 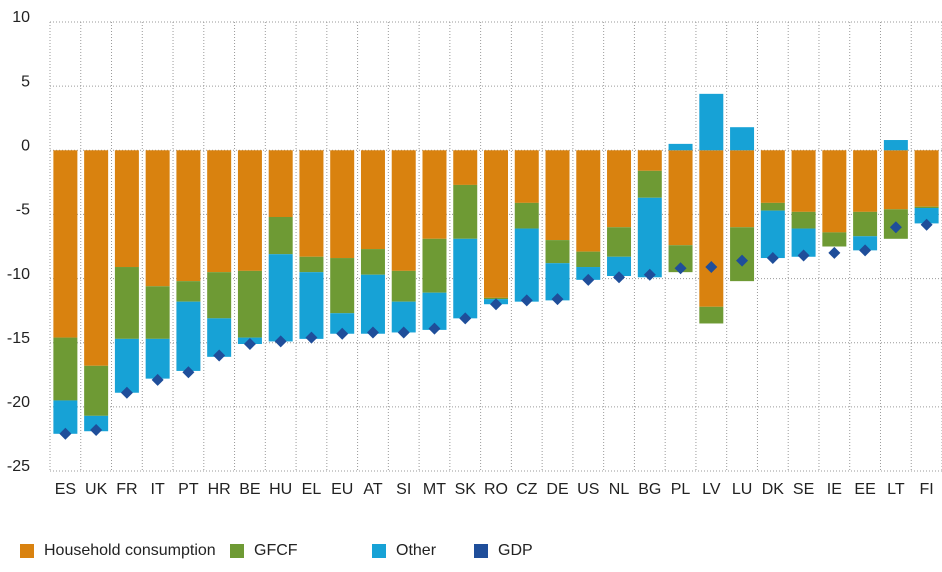 What do you see at coordinates (65, 489) in the screenshot?
I see `x-tick-label: ES` at bounding box center [65, 489].